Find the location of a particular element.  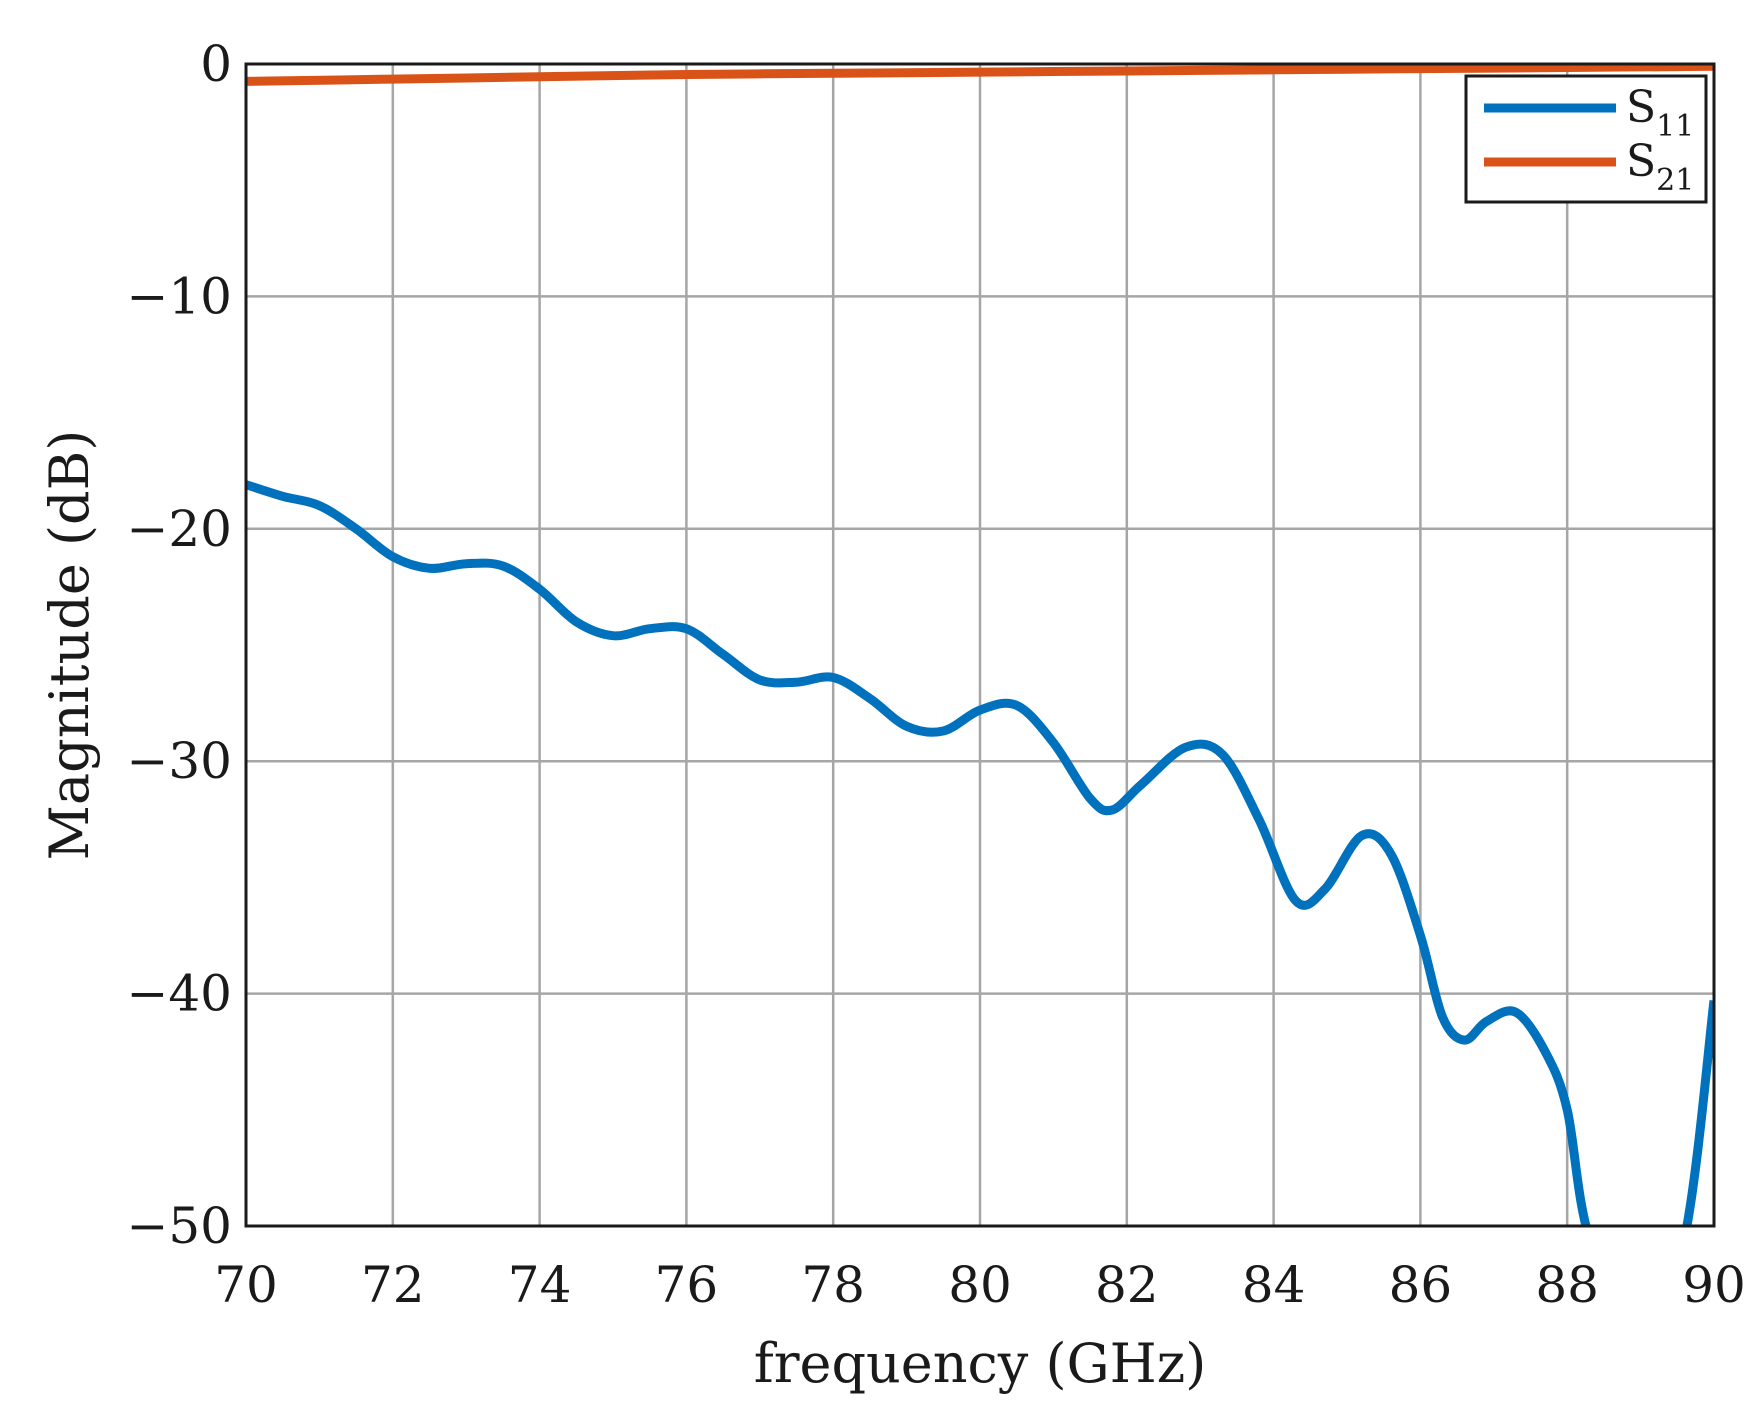

x-tick-label: 70 is located at coordinates (246, 1285).